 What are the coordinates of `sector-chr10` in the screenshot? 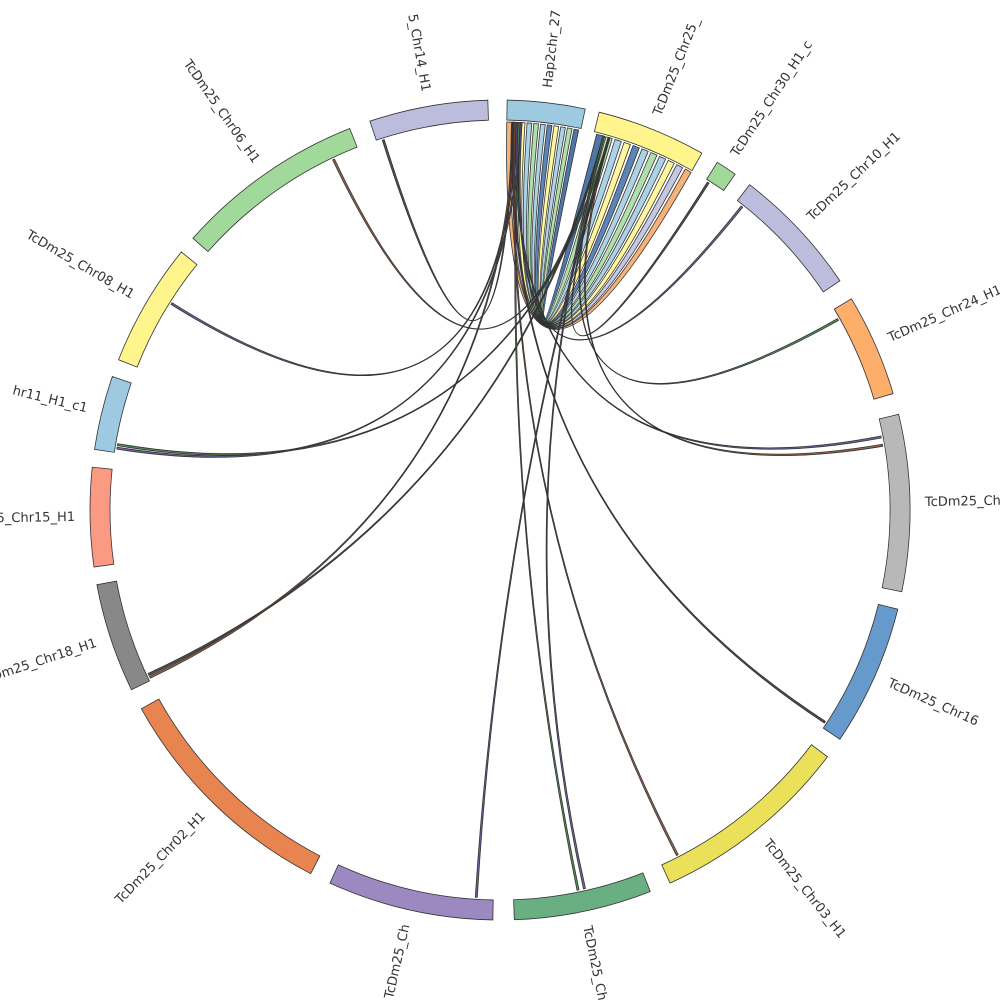 It's located at (788, 238).